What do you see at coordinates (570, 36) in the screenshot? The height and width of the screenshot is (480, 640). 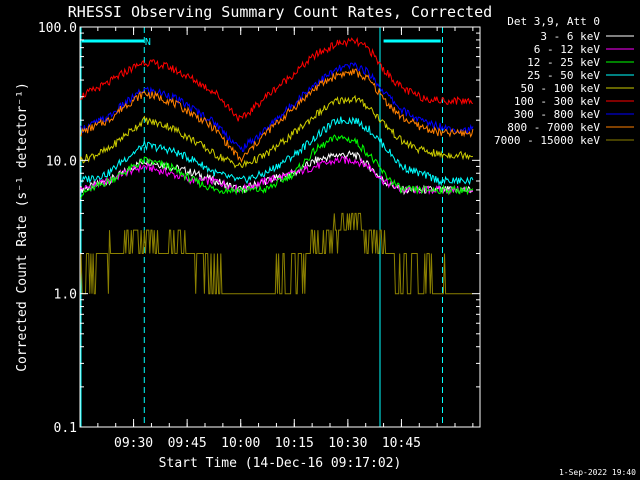 I see `legend-label: 3 - 6 keV` at bounding box center [570, 36].